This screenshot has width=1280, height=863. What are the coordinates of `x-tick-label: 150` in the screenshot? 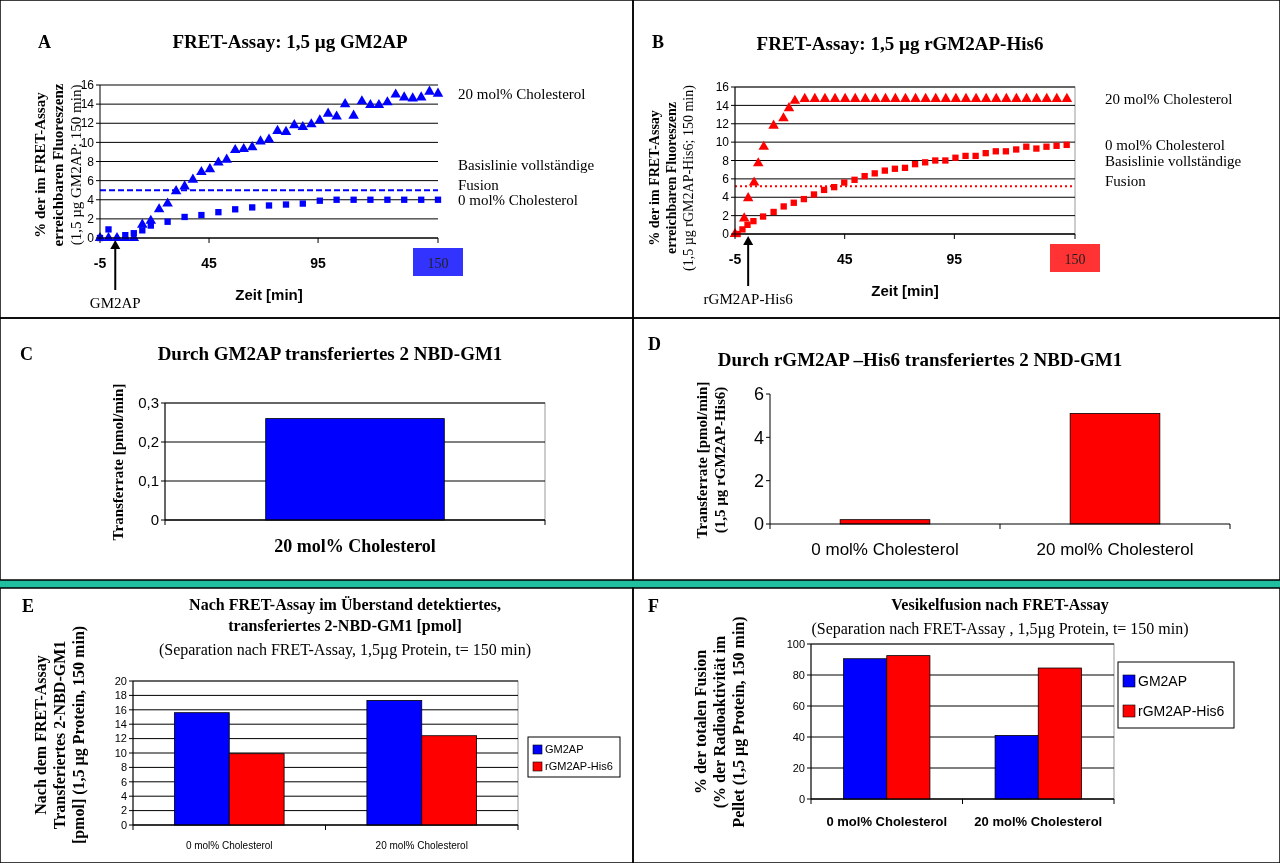 It's located at (1075, 259).